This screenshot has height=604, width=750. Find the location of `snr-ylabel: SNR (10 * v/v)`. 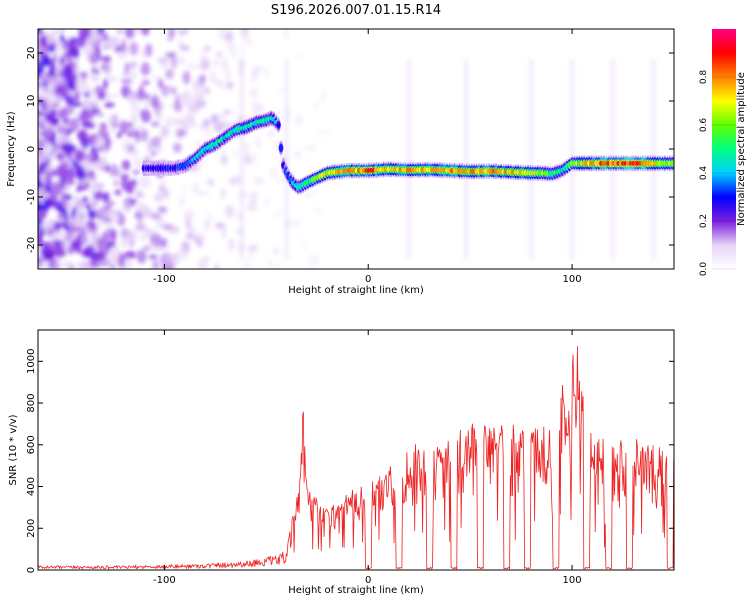

snr-ylabel: SNR (10 * v/v) is located at coordinates (13, 449).